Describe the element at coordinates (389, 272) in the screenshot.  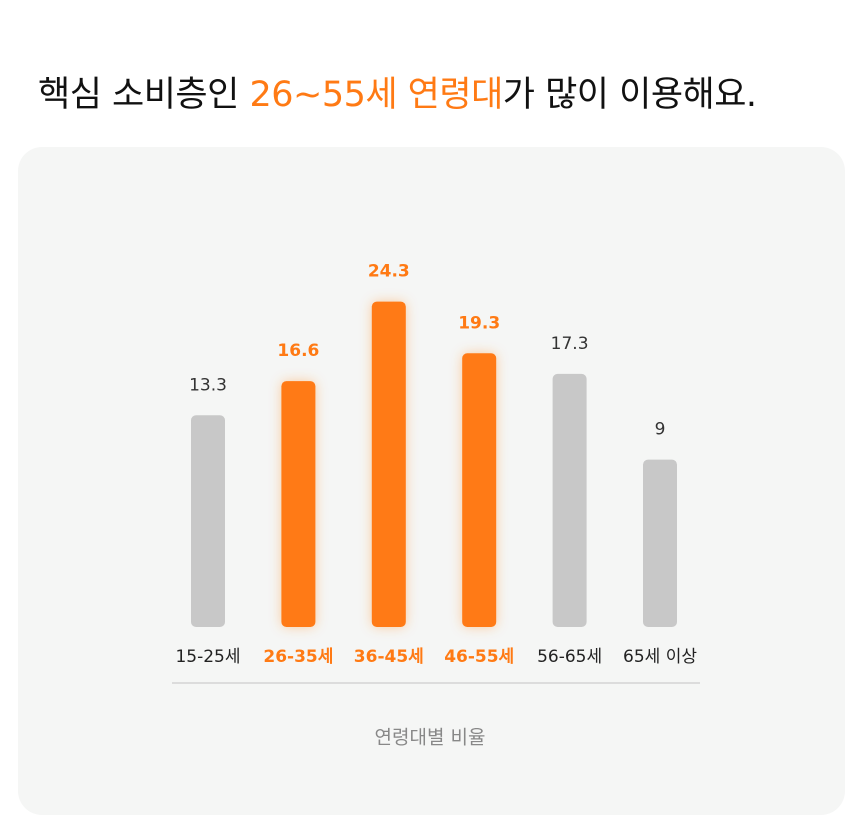
I see `value-label: 24.3` at that location.